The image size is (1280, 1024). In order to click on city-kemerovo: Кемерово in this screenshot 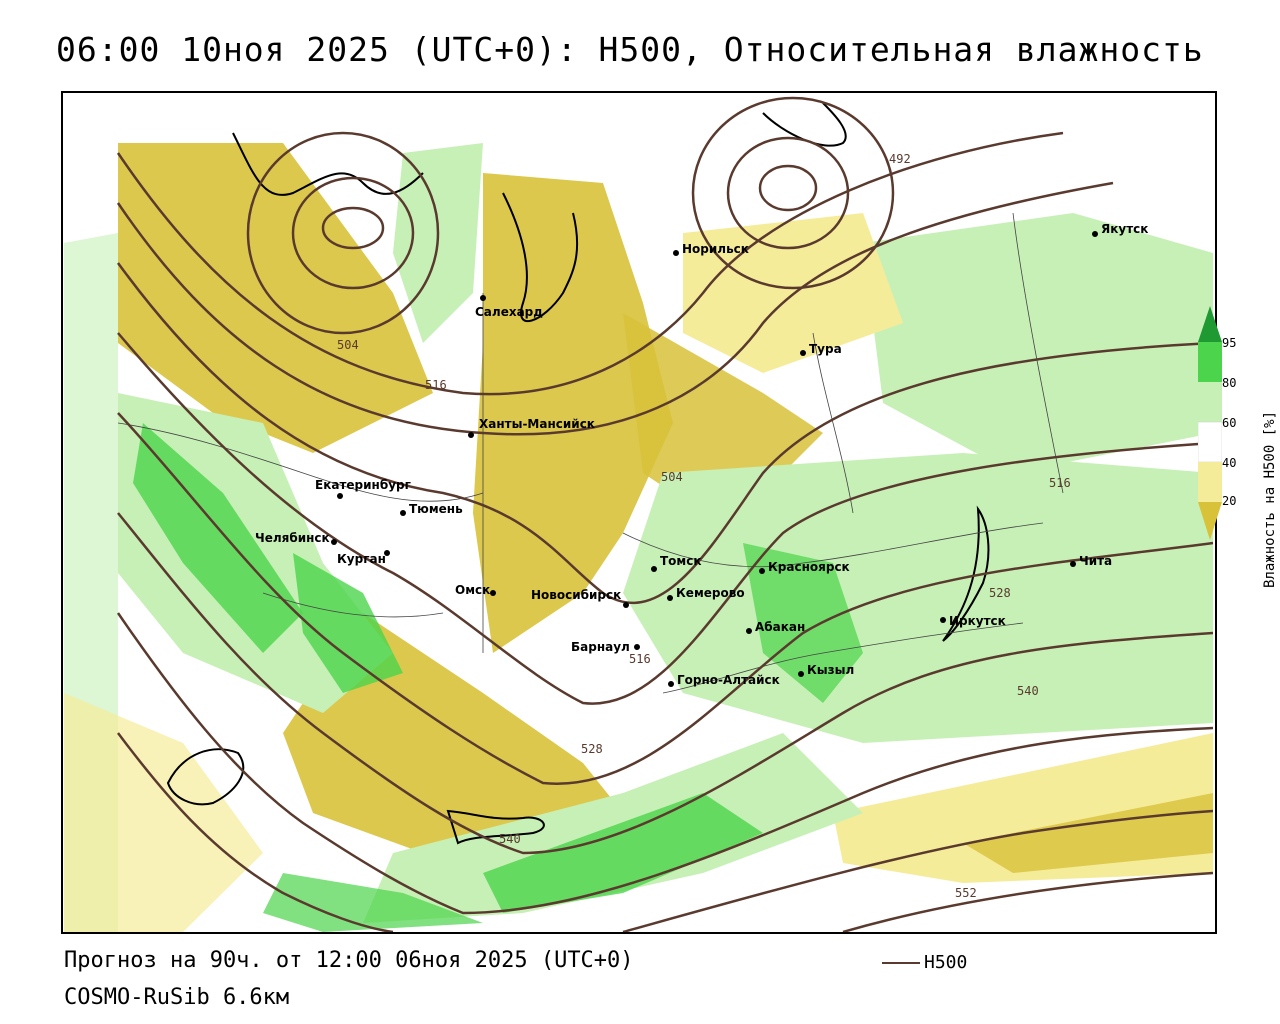, I will do `click(706, 593)`.